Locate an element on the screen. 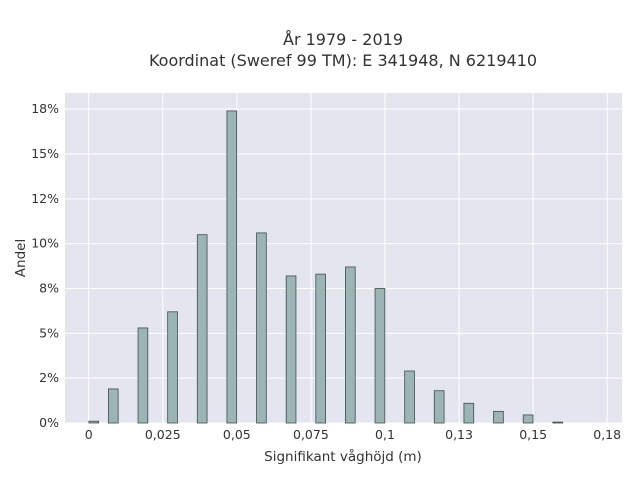 The width and height of the screenshot is (640, 480). chart-title: År 1979 - 2019 is located at coordinates (343, 39).